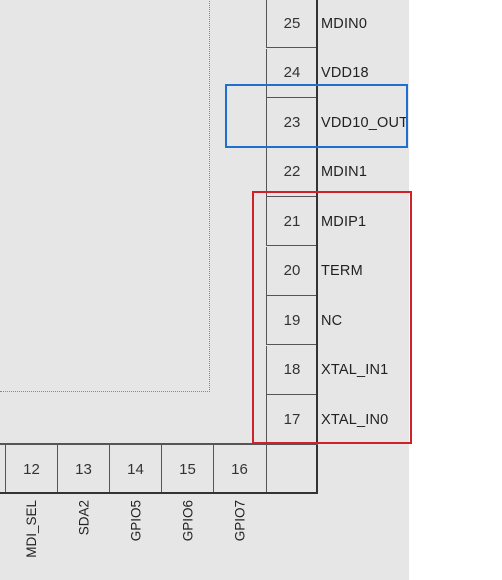 The height and width of the screenshot is (580, 502). Describe the element at coordinates (291, 73) in the screenshot. I see `pin-number-24: 24` at that location.